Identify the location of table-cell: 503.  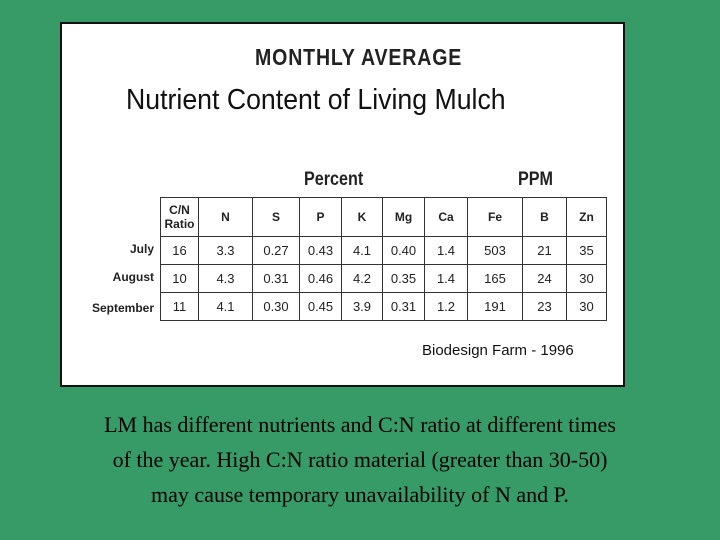
(495, 250).